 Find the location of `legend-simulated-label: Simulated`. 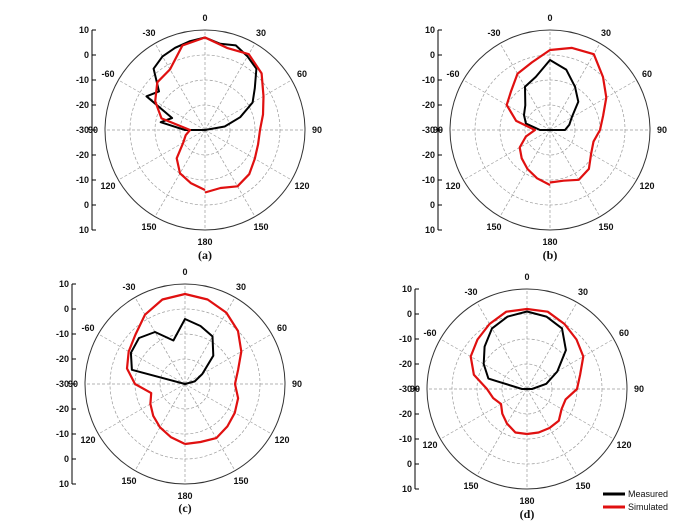

legend-simulated-label: Simulated is located at coordinates (648, 507).